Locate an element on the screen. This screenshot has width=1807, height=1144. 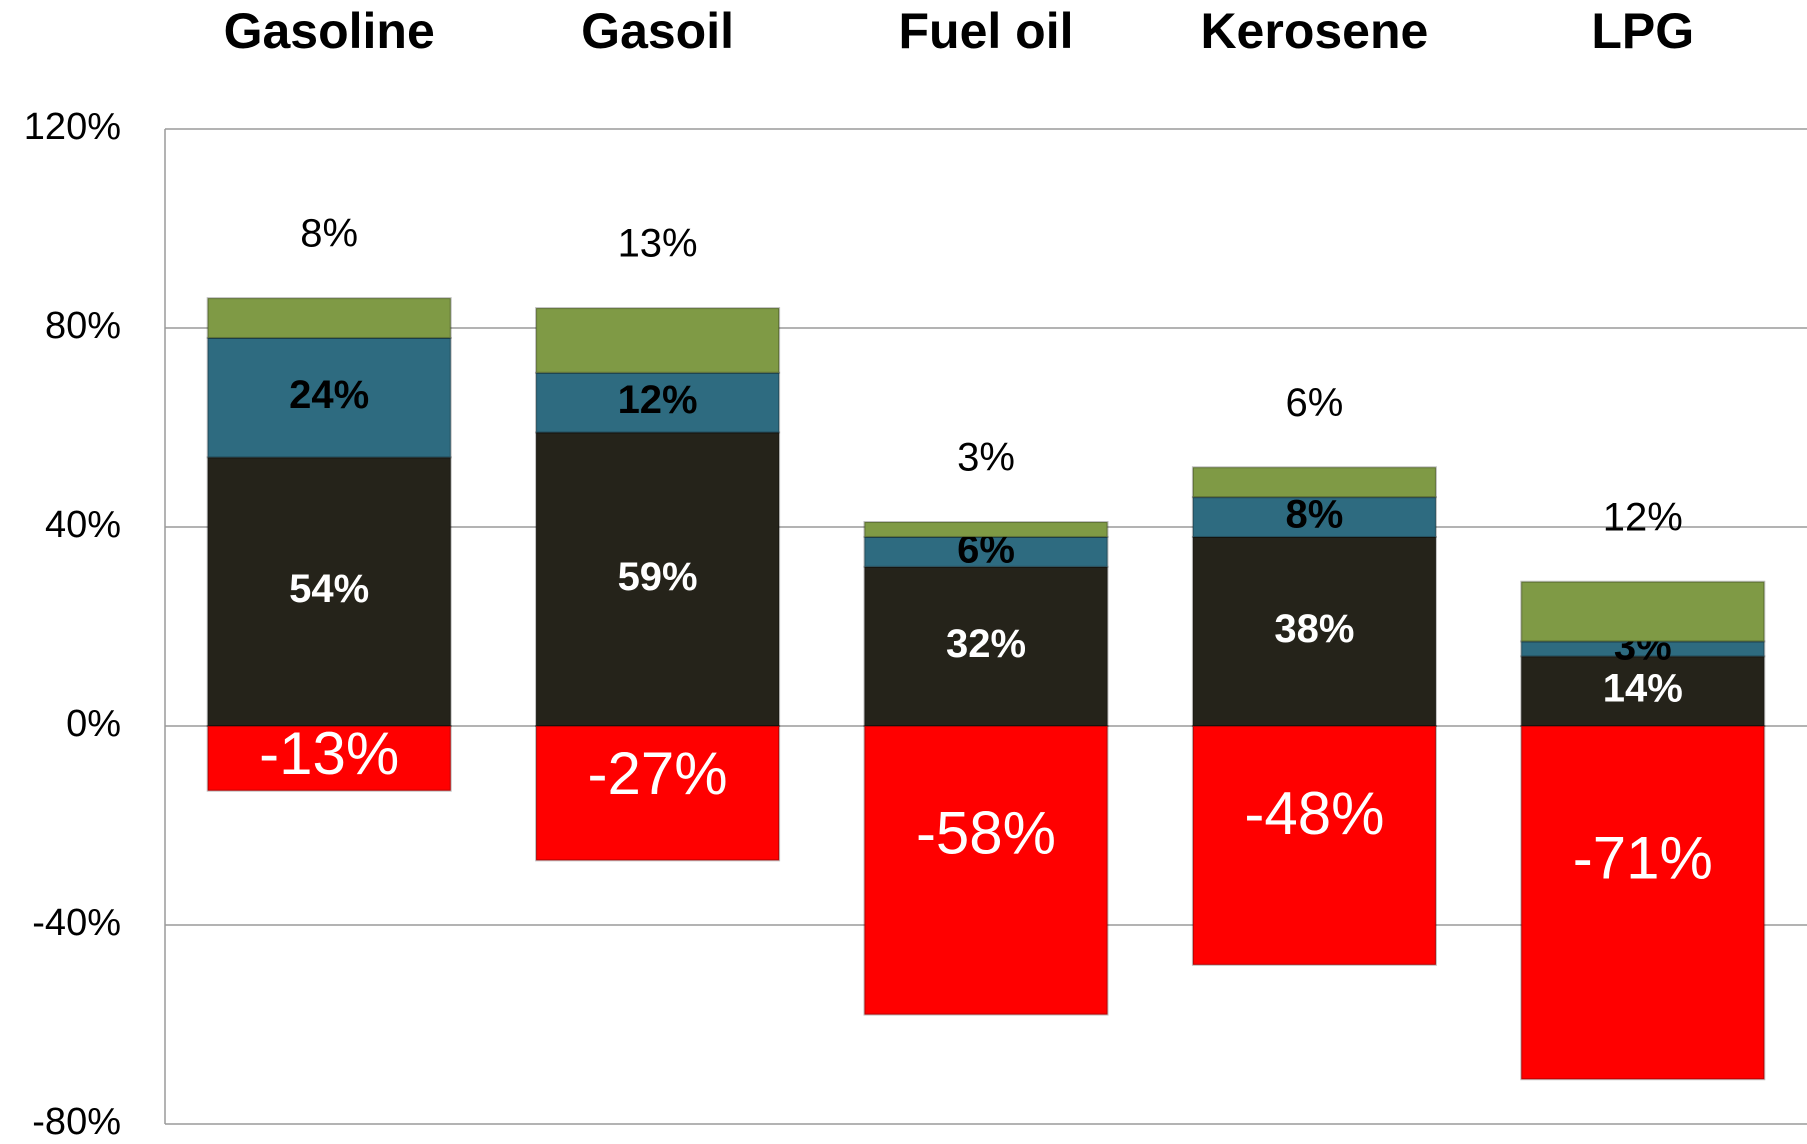
data-label: 14% is located at coordinates (1643, 689).